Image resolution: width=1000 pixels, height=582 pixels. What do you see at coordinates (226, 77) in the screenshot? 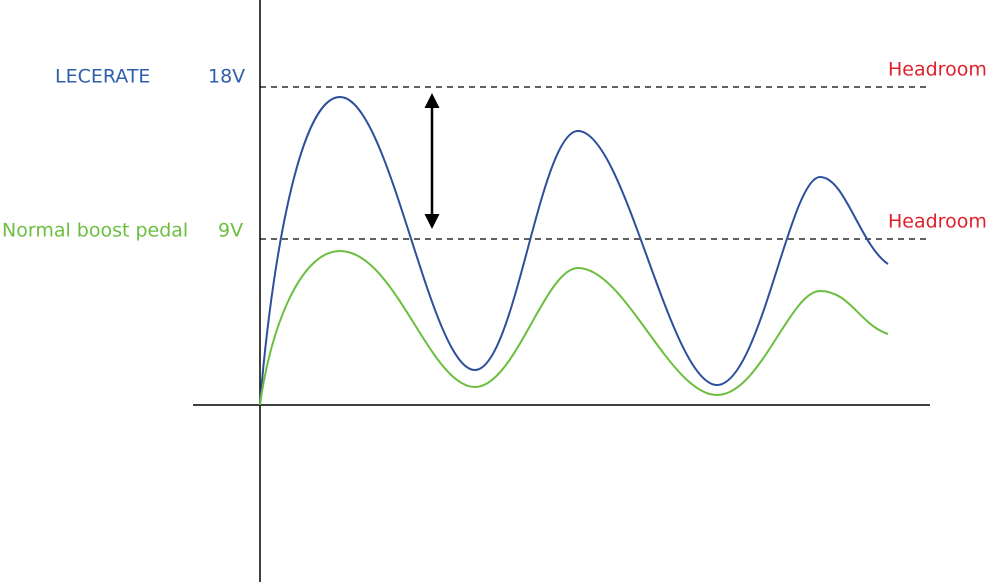
I see `high-voltage: 18V` at bounding box center [226, 77].